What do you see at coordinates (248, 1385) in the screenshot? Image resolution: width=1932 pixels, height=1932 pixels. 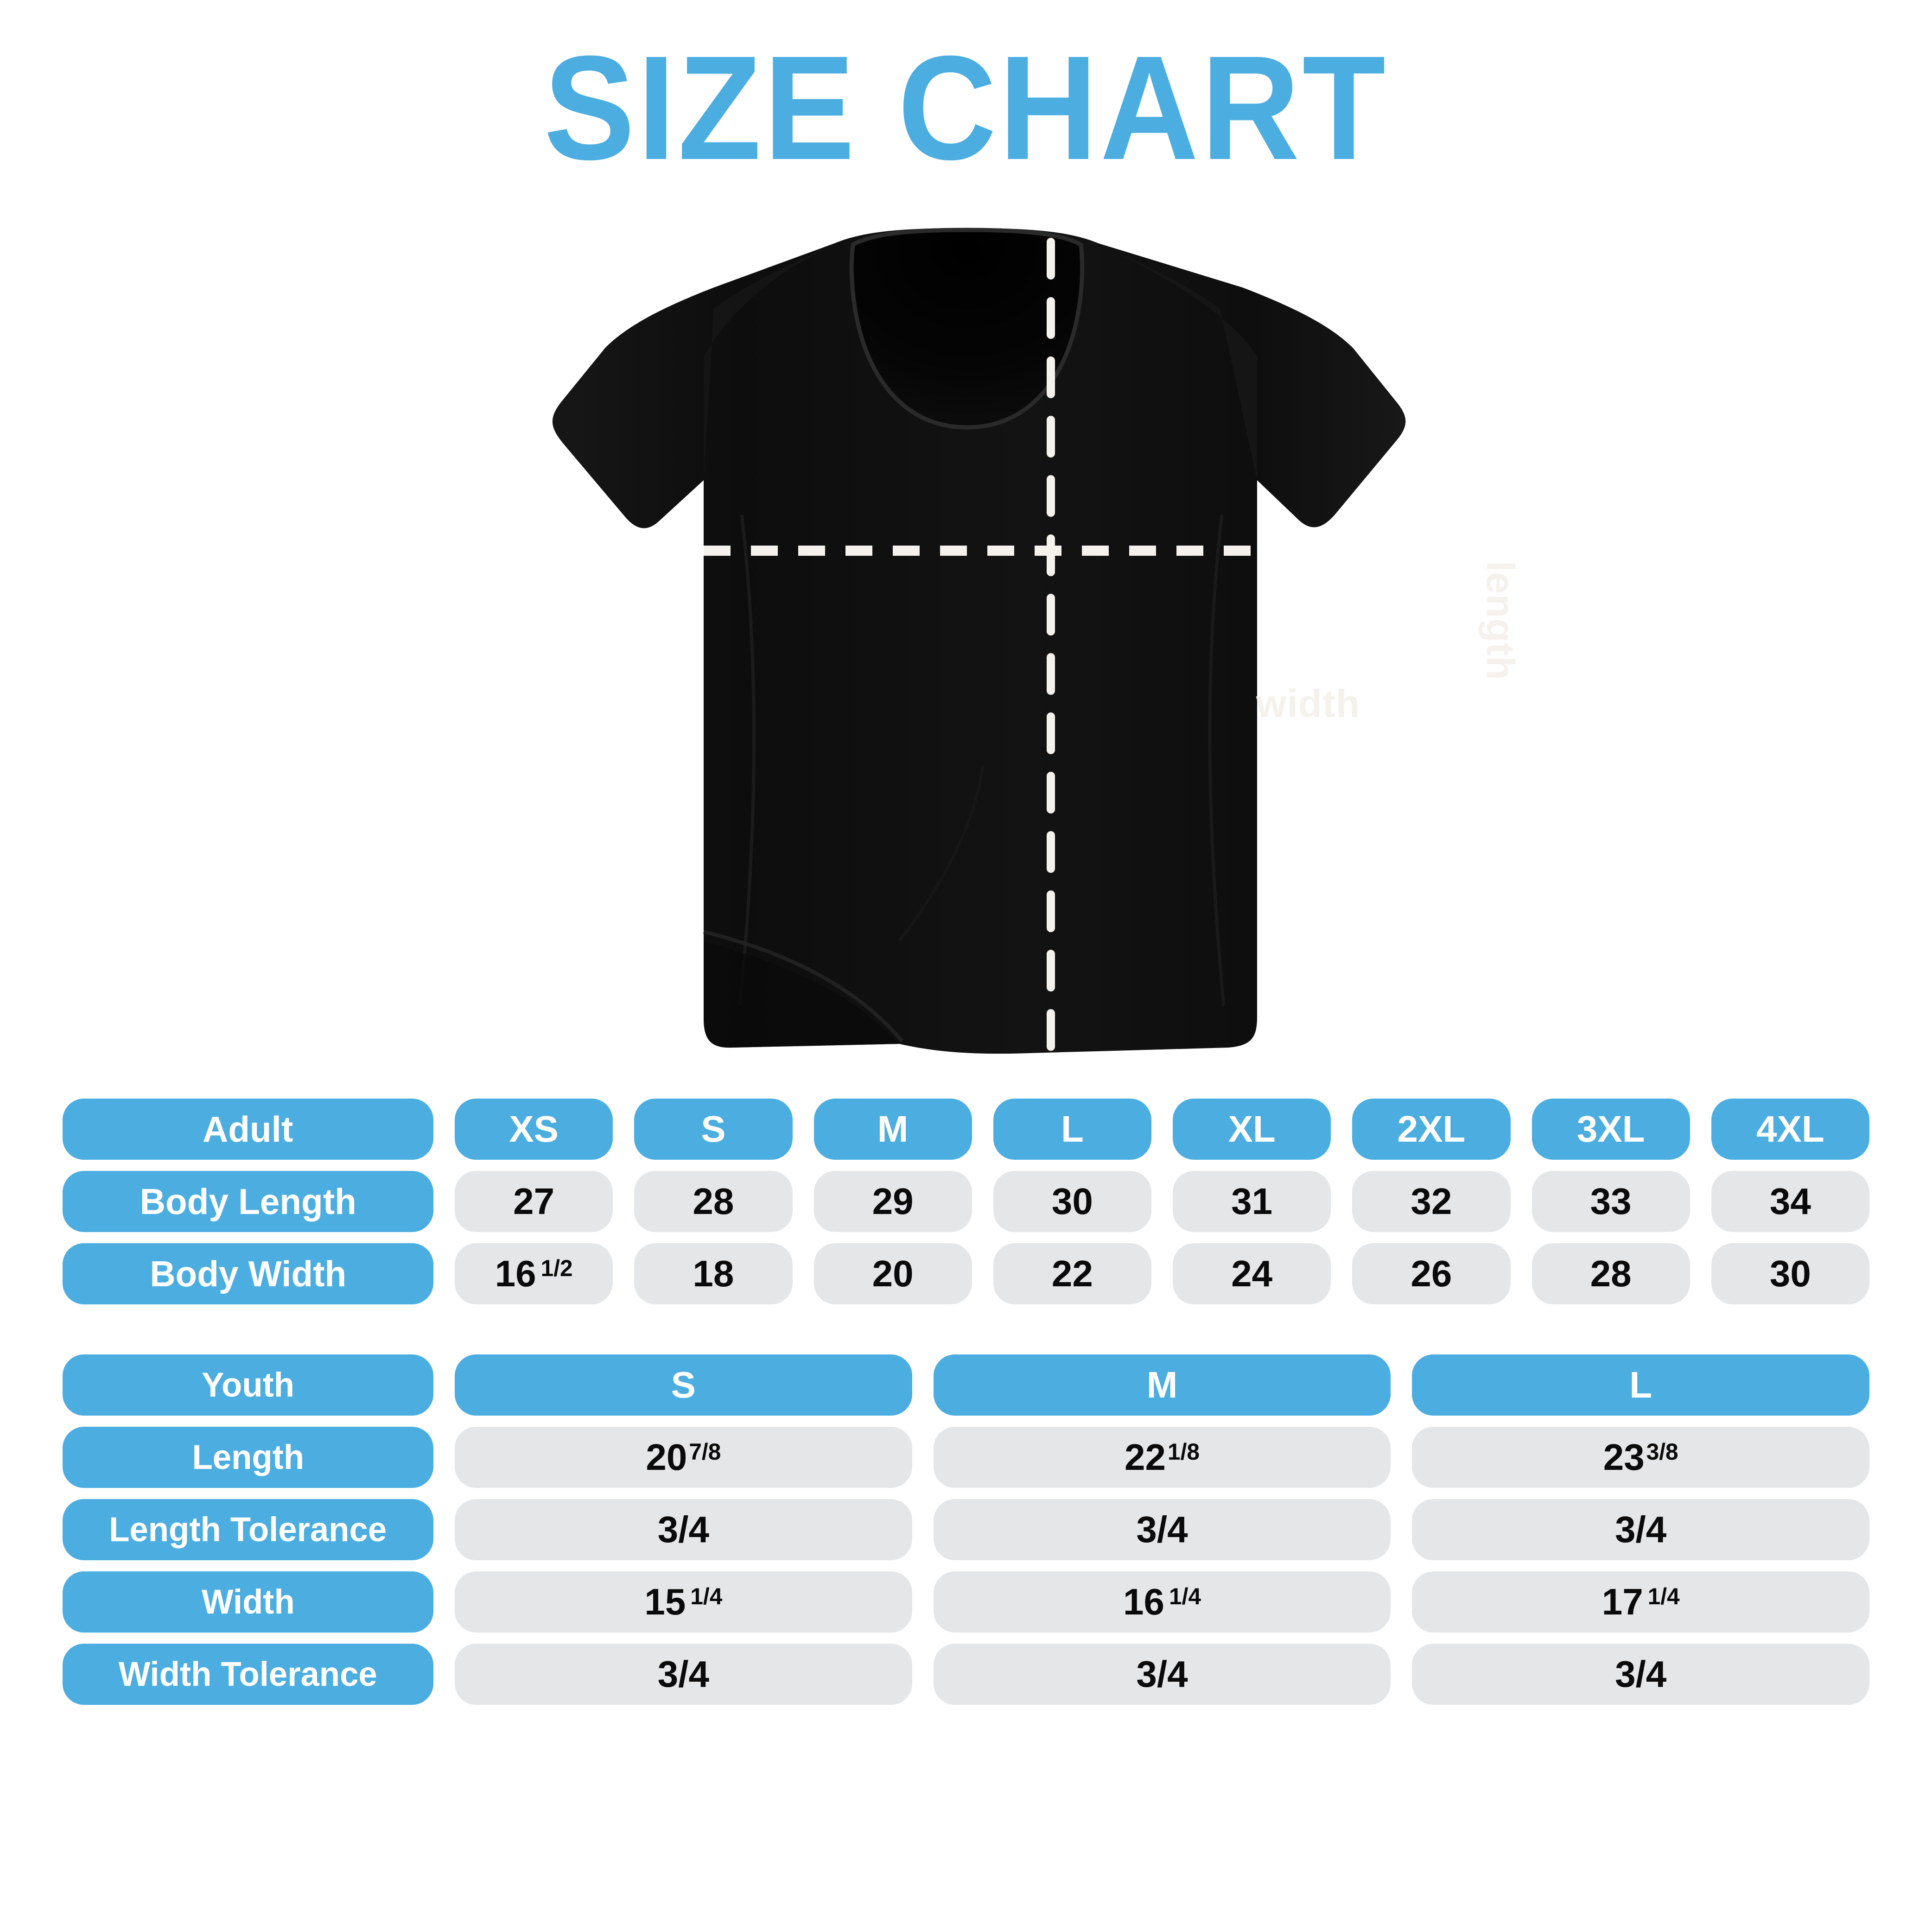 I see `youth-section-label: Youth` at bounding box center [248, 1385].